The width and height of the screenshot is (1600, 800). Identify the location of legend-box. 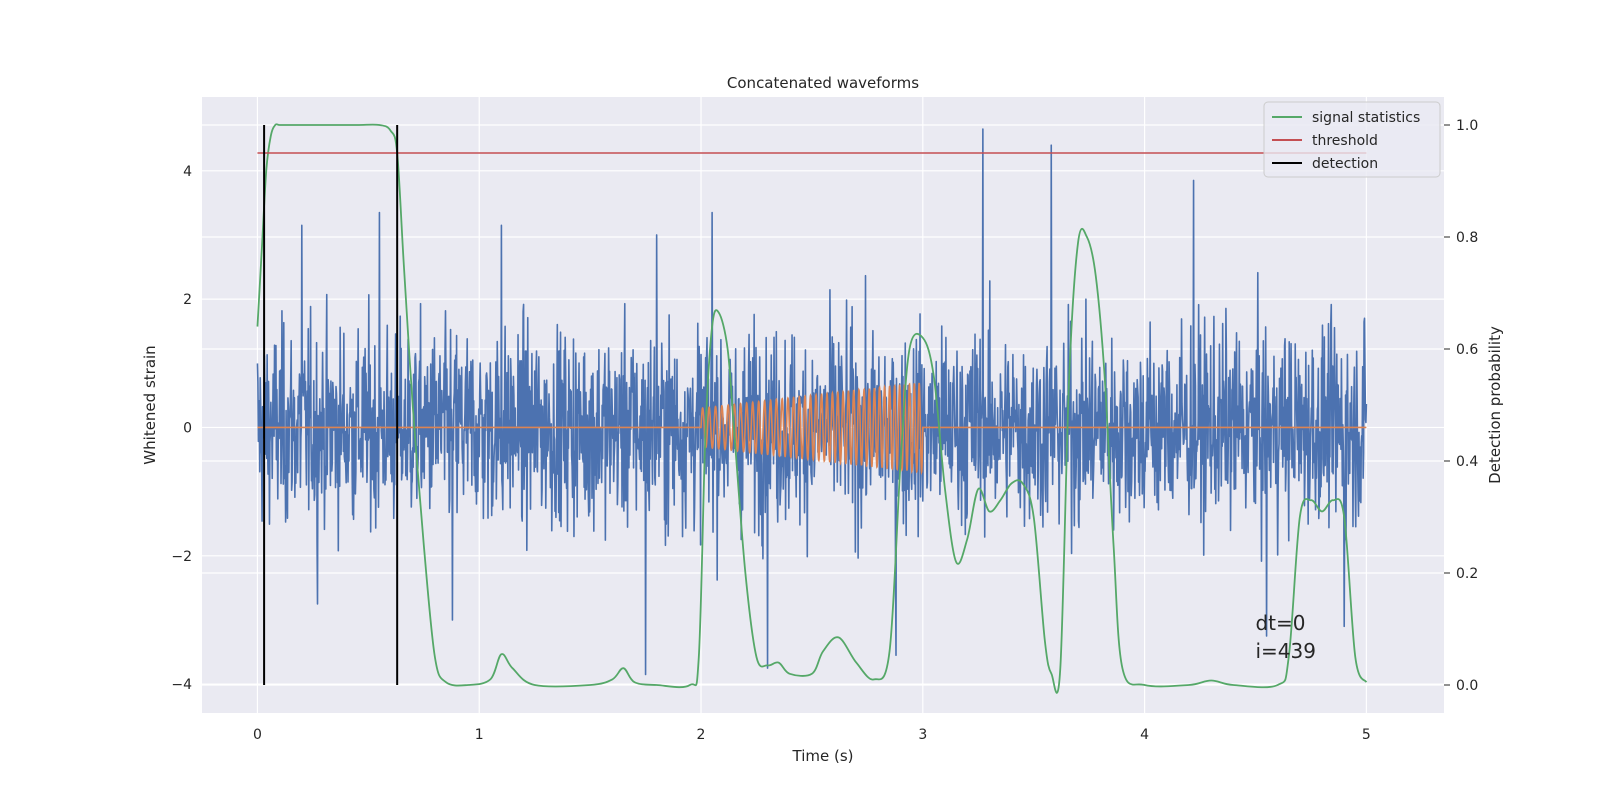
(1352, 139).